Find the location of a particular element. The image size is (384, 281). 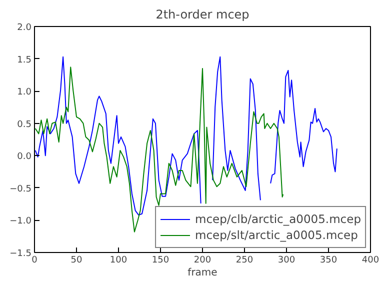

x-tick-label: 200 is located at coordinates (203, 261).